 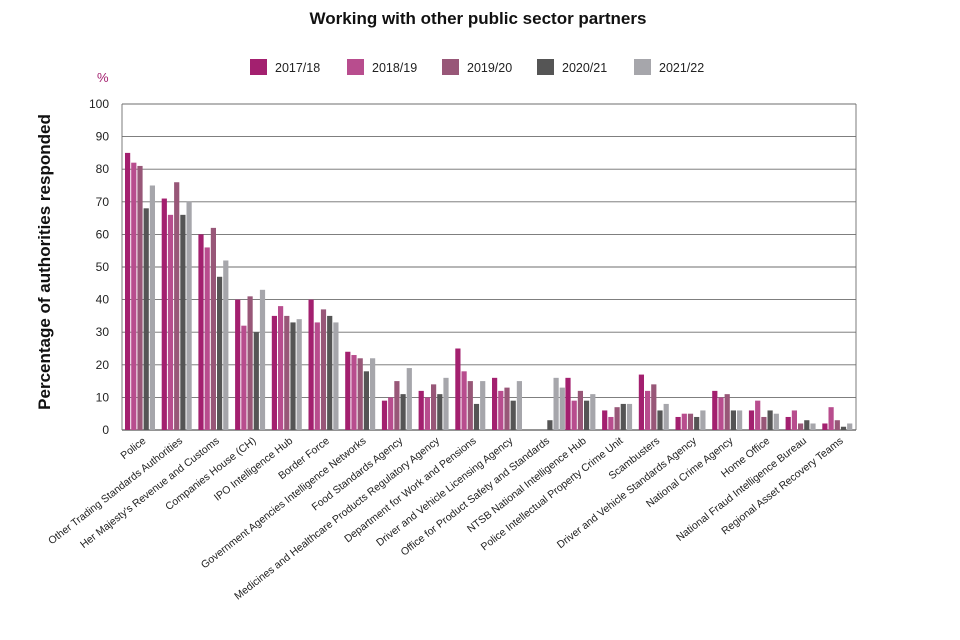 What do you see at coordinates (741, 489) in the screenshot?
I see `category-label: National Fraud Intelligence Bureau` at bounding box center [741, 489].